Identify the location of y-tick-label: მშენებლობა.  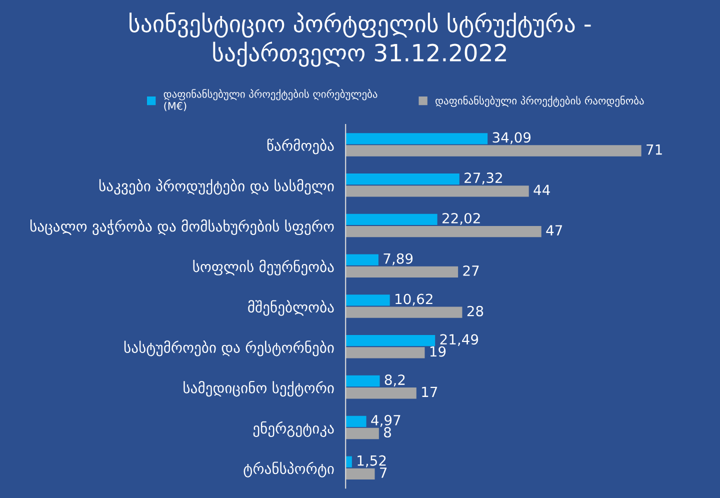
(291, 308).